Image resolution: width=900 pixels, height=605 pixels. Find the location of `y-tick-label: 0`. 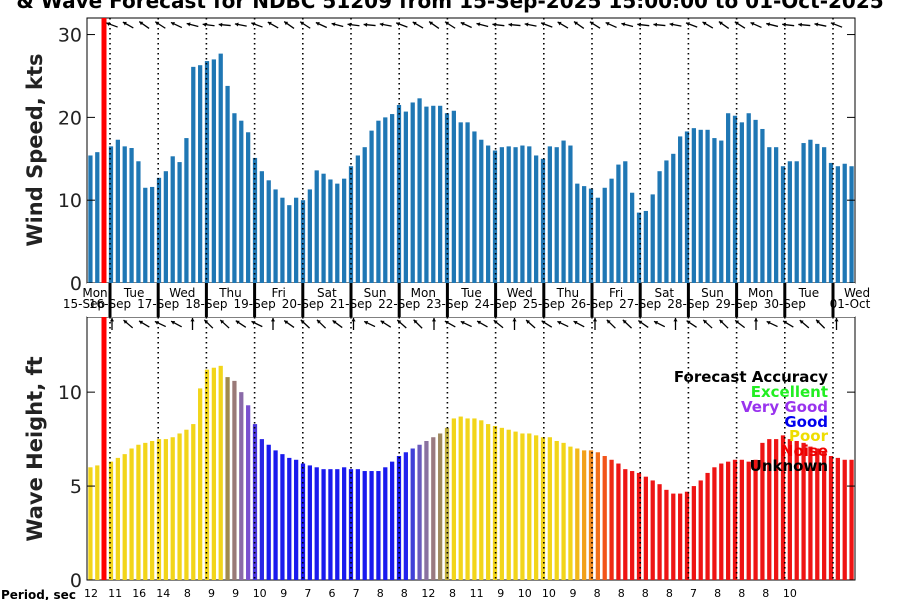

y-tick-label: 0 is located at coordinates (76, 581).